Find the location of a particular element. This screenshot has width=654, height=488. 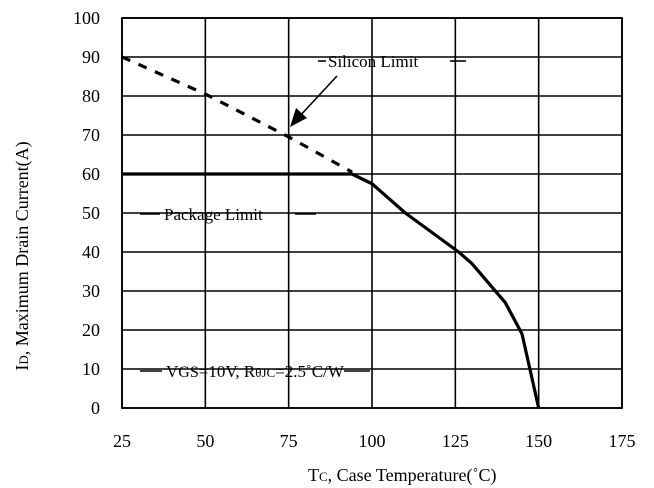

x-tick-label-2: 75 is located at coordinates (289, 441).